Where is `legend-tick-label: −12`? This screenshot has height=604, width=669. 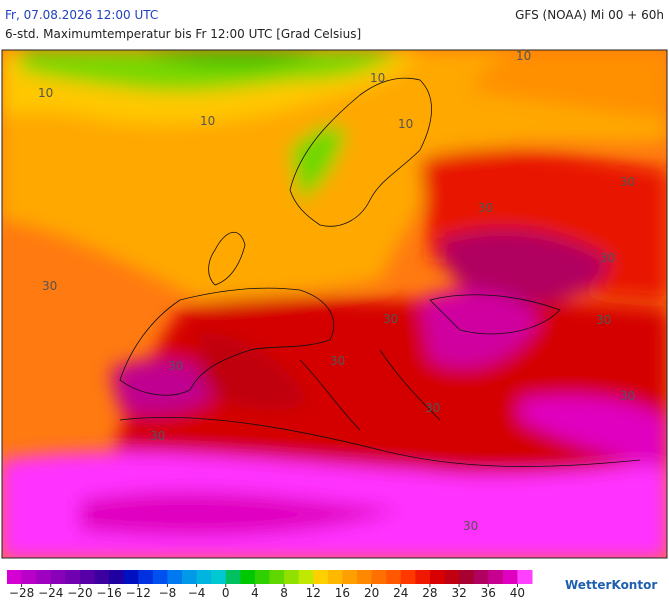
legend-tick-label: −12 is located at coordinates (138, 593).